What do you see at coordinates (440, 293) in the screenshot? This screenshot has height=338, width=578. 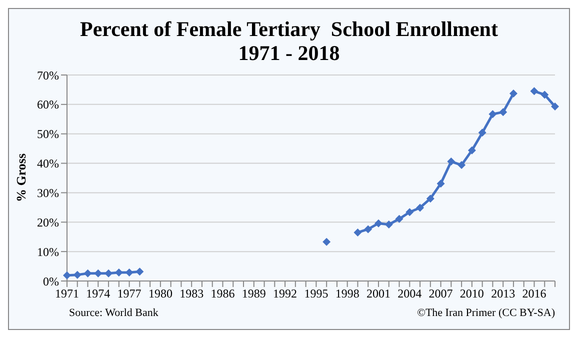 I see `x-tick-label: 2007` at bounding box center [440, 293].